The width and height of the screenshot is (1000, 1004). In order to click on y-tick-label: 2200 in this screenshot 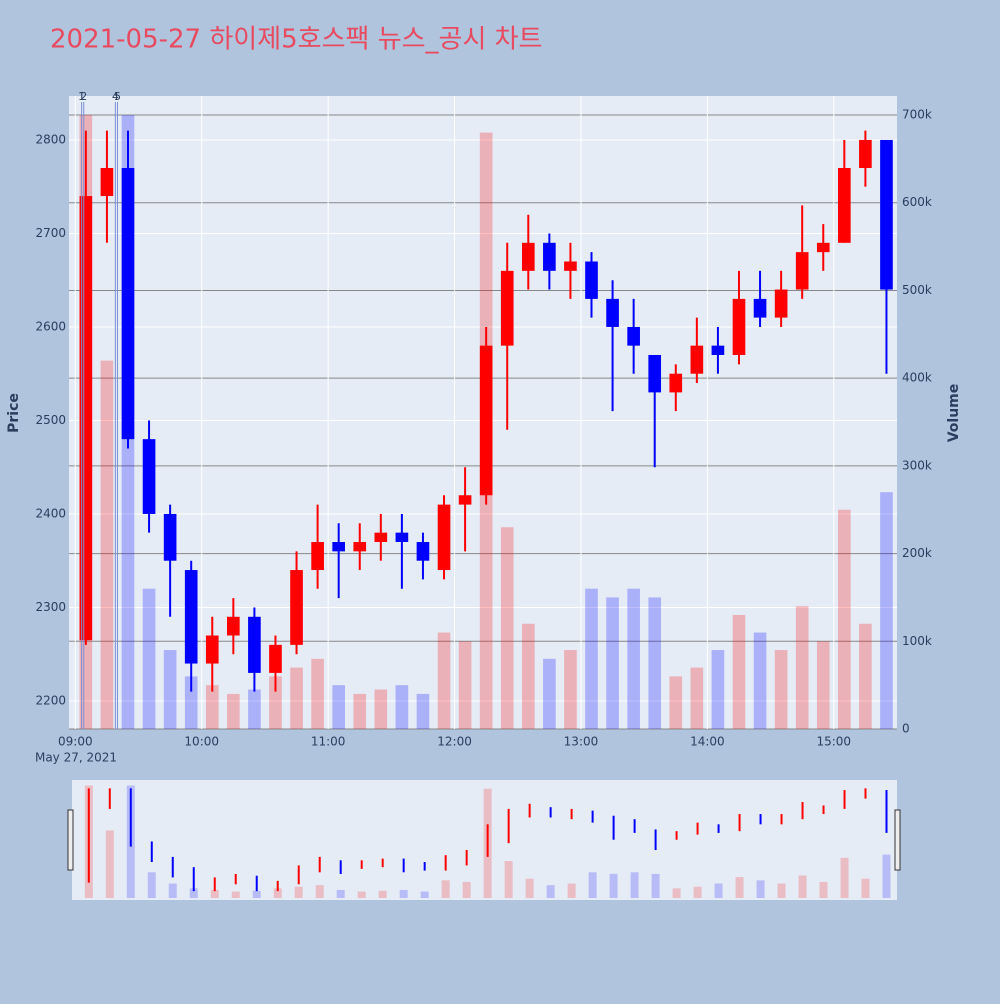, I will do `click(50, 700)`.